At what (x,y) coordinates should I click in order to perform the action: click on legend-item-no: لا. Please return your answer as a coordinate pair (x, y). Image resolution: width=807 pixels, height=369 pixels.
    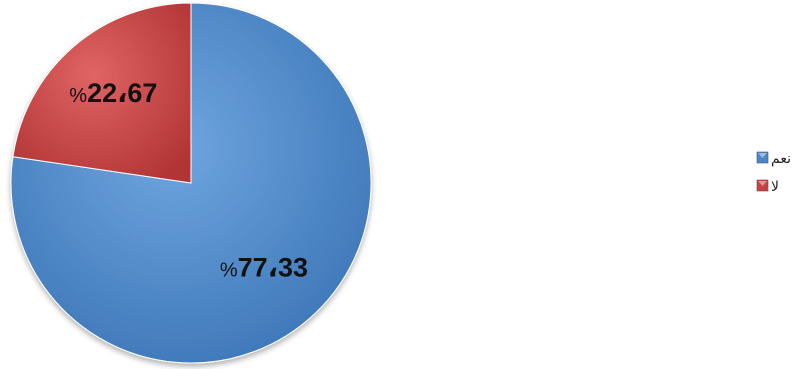
    Looking at the image, I should click on (767, 187).